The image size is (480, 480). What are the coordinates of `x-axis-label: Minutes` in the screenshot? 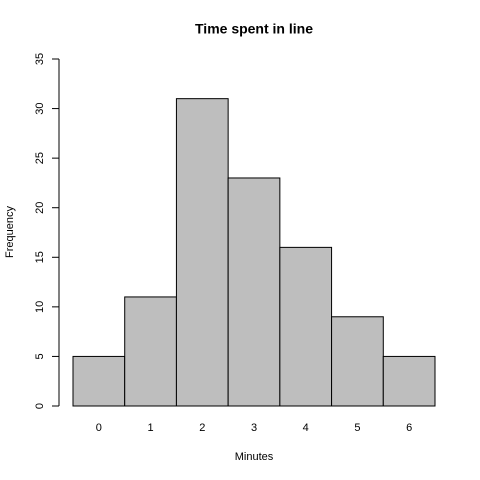 It's located at (254, 457).